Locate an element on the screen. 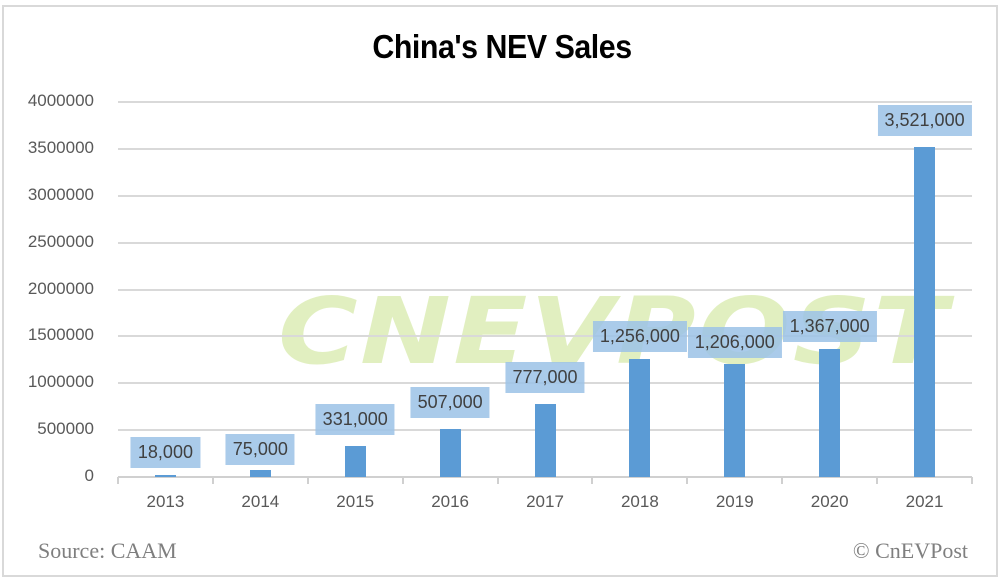 Image resolution: width=1004 pixels, height=587 pixels. bar-2014 is located at coordinates (260, 473).